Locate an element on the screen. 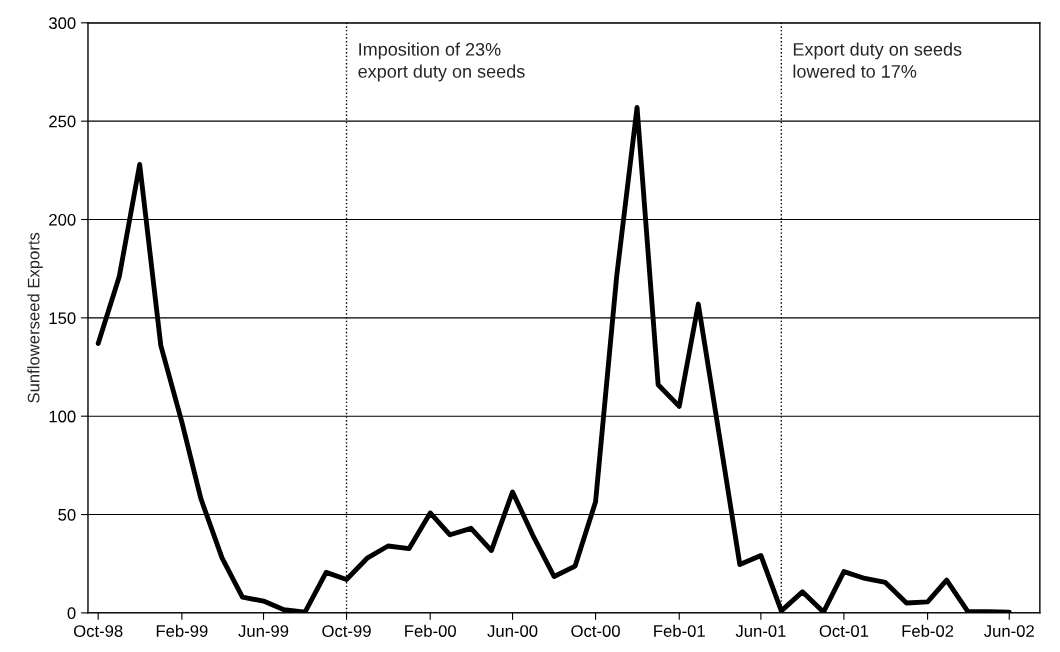  y-axis-title: Sunflowerseed Exports is located at coordinates (35, 317).